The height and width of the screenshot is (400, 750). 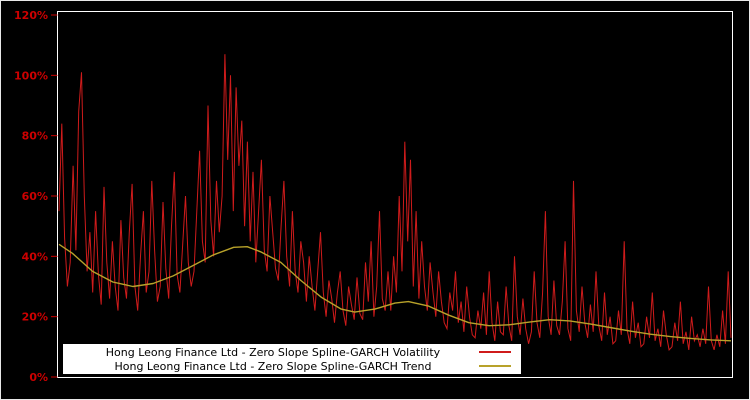 What do you see at coordinates (495, 352) in the screenshot?
I see `legend-line-sample-volatility` at bounding box center [495, 352].